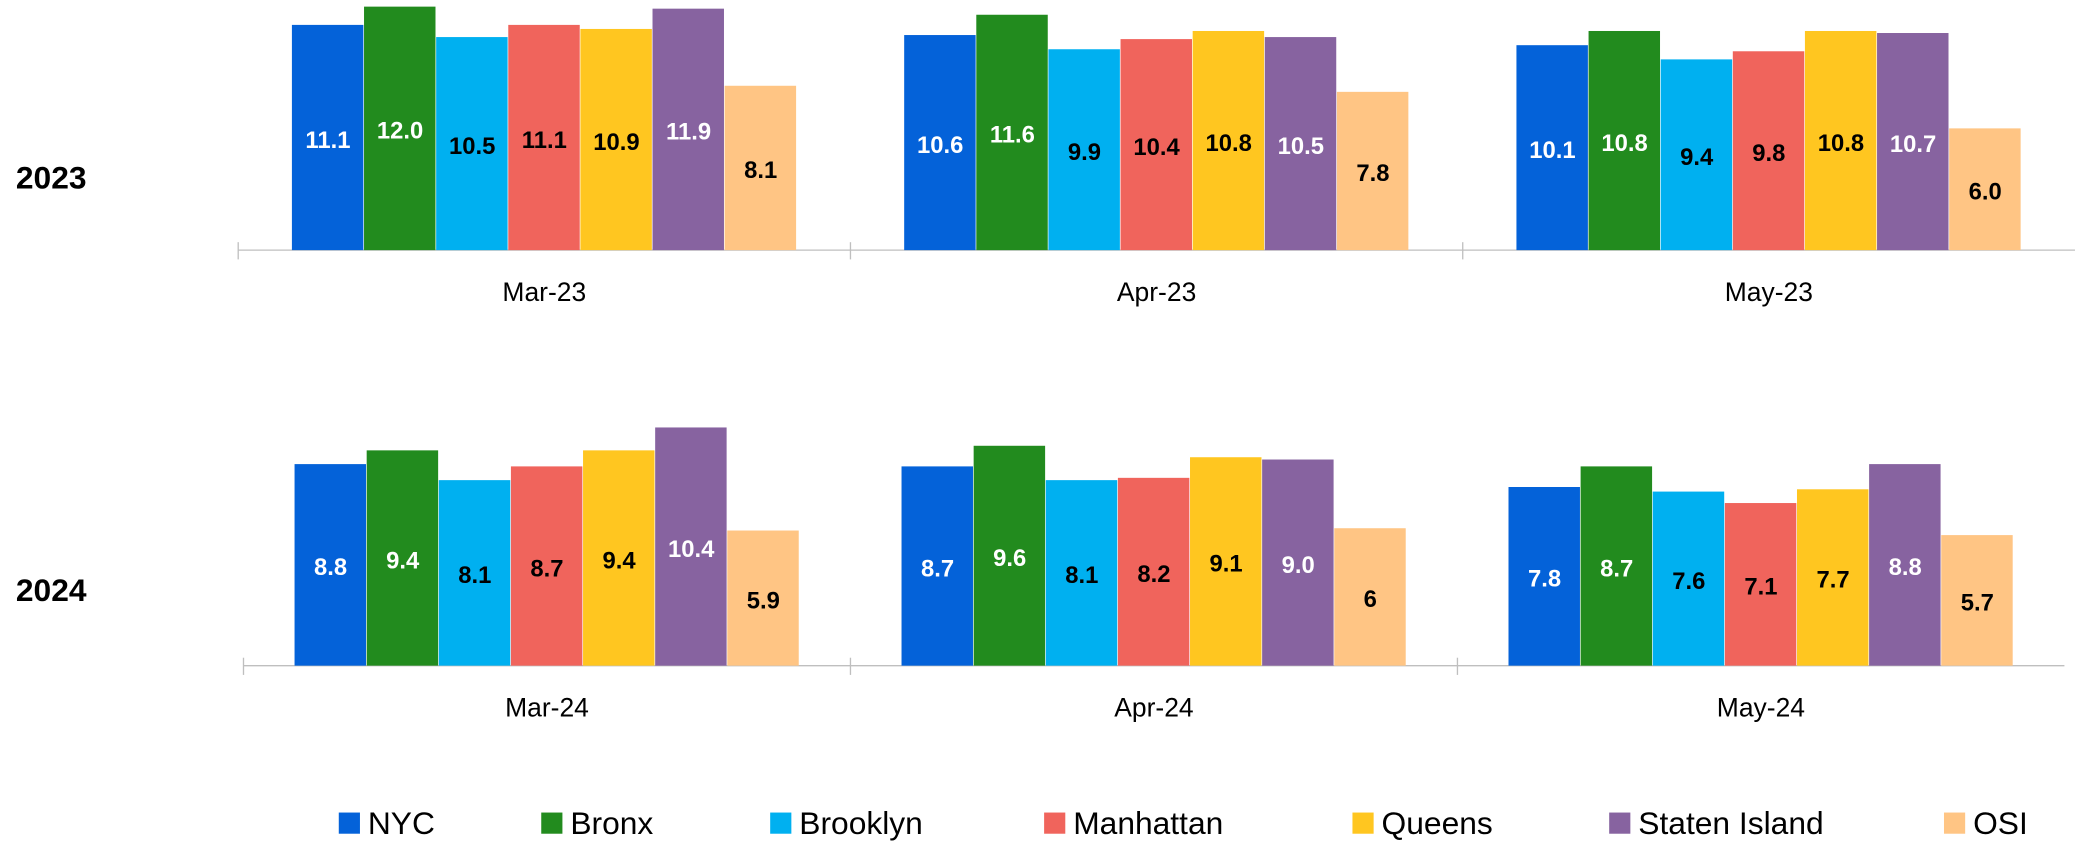 The width and height of the screenshot is (2075, 843). What do you see at coordinates (1769, 292) in the screenshot?
I see `x-tick-label: May-23` at bounding box center [1769, 292].